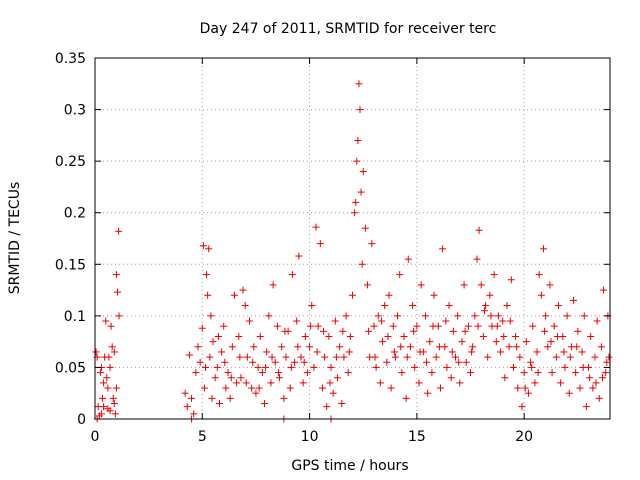 The width and height of the screenshot is (640, 480). What do you see at coordinates (75, 317) in the screenshot?
I see `y-tick-label: 0.1` at bounding box center [75, 317].